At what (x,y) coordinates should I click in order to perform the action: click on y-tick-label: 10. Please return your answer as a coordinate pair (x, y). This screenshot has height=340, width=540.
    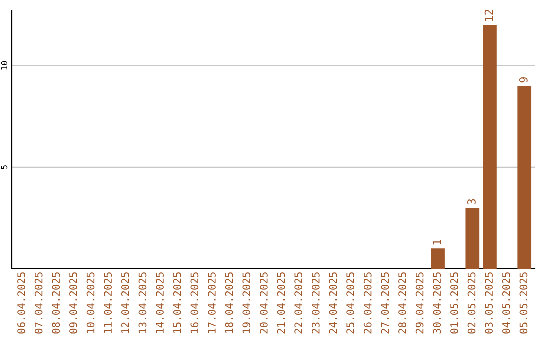
    Looking at the image, I should click on (4, 65).